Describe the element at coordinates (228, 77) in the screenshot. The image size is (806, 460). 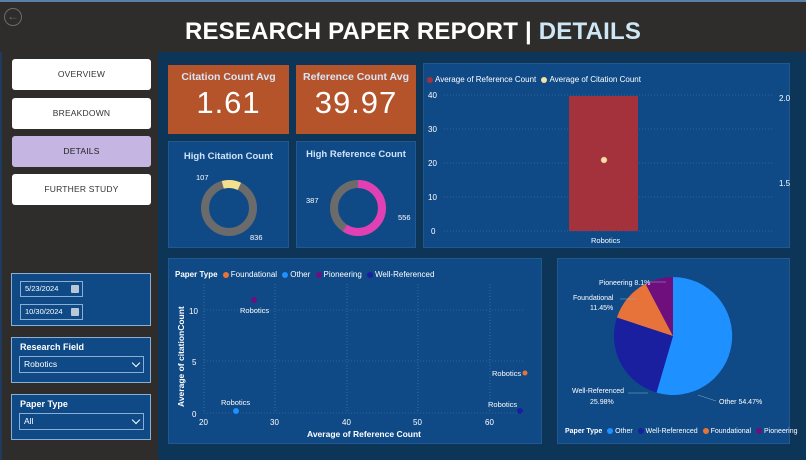
I see `citation-avg-label: Citation Count Avg` at that location.